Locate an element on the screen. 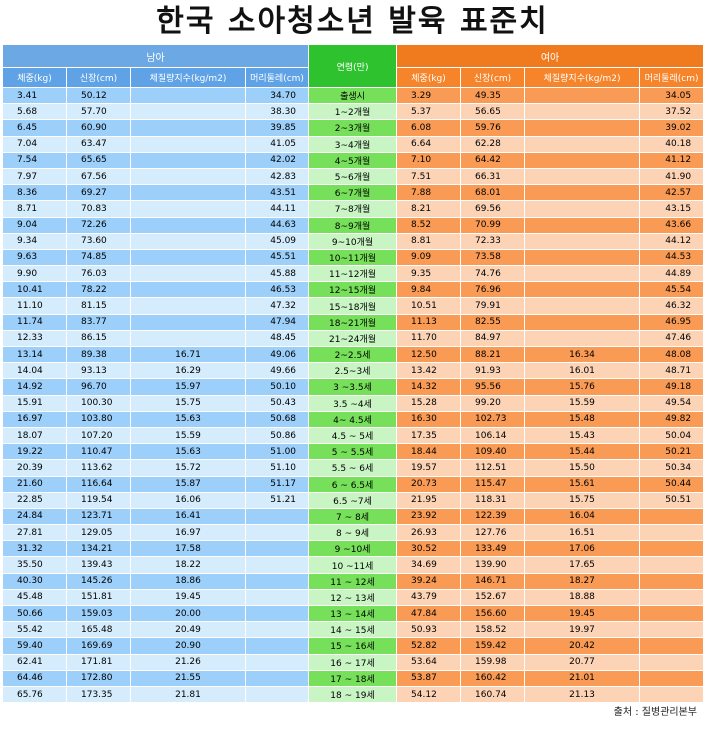  boy-bmi-cell: 16.71 is located at coordinates (188, 354).